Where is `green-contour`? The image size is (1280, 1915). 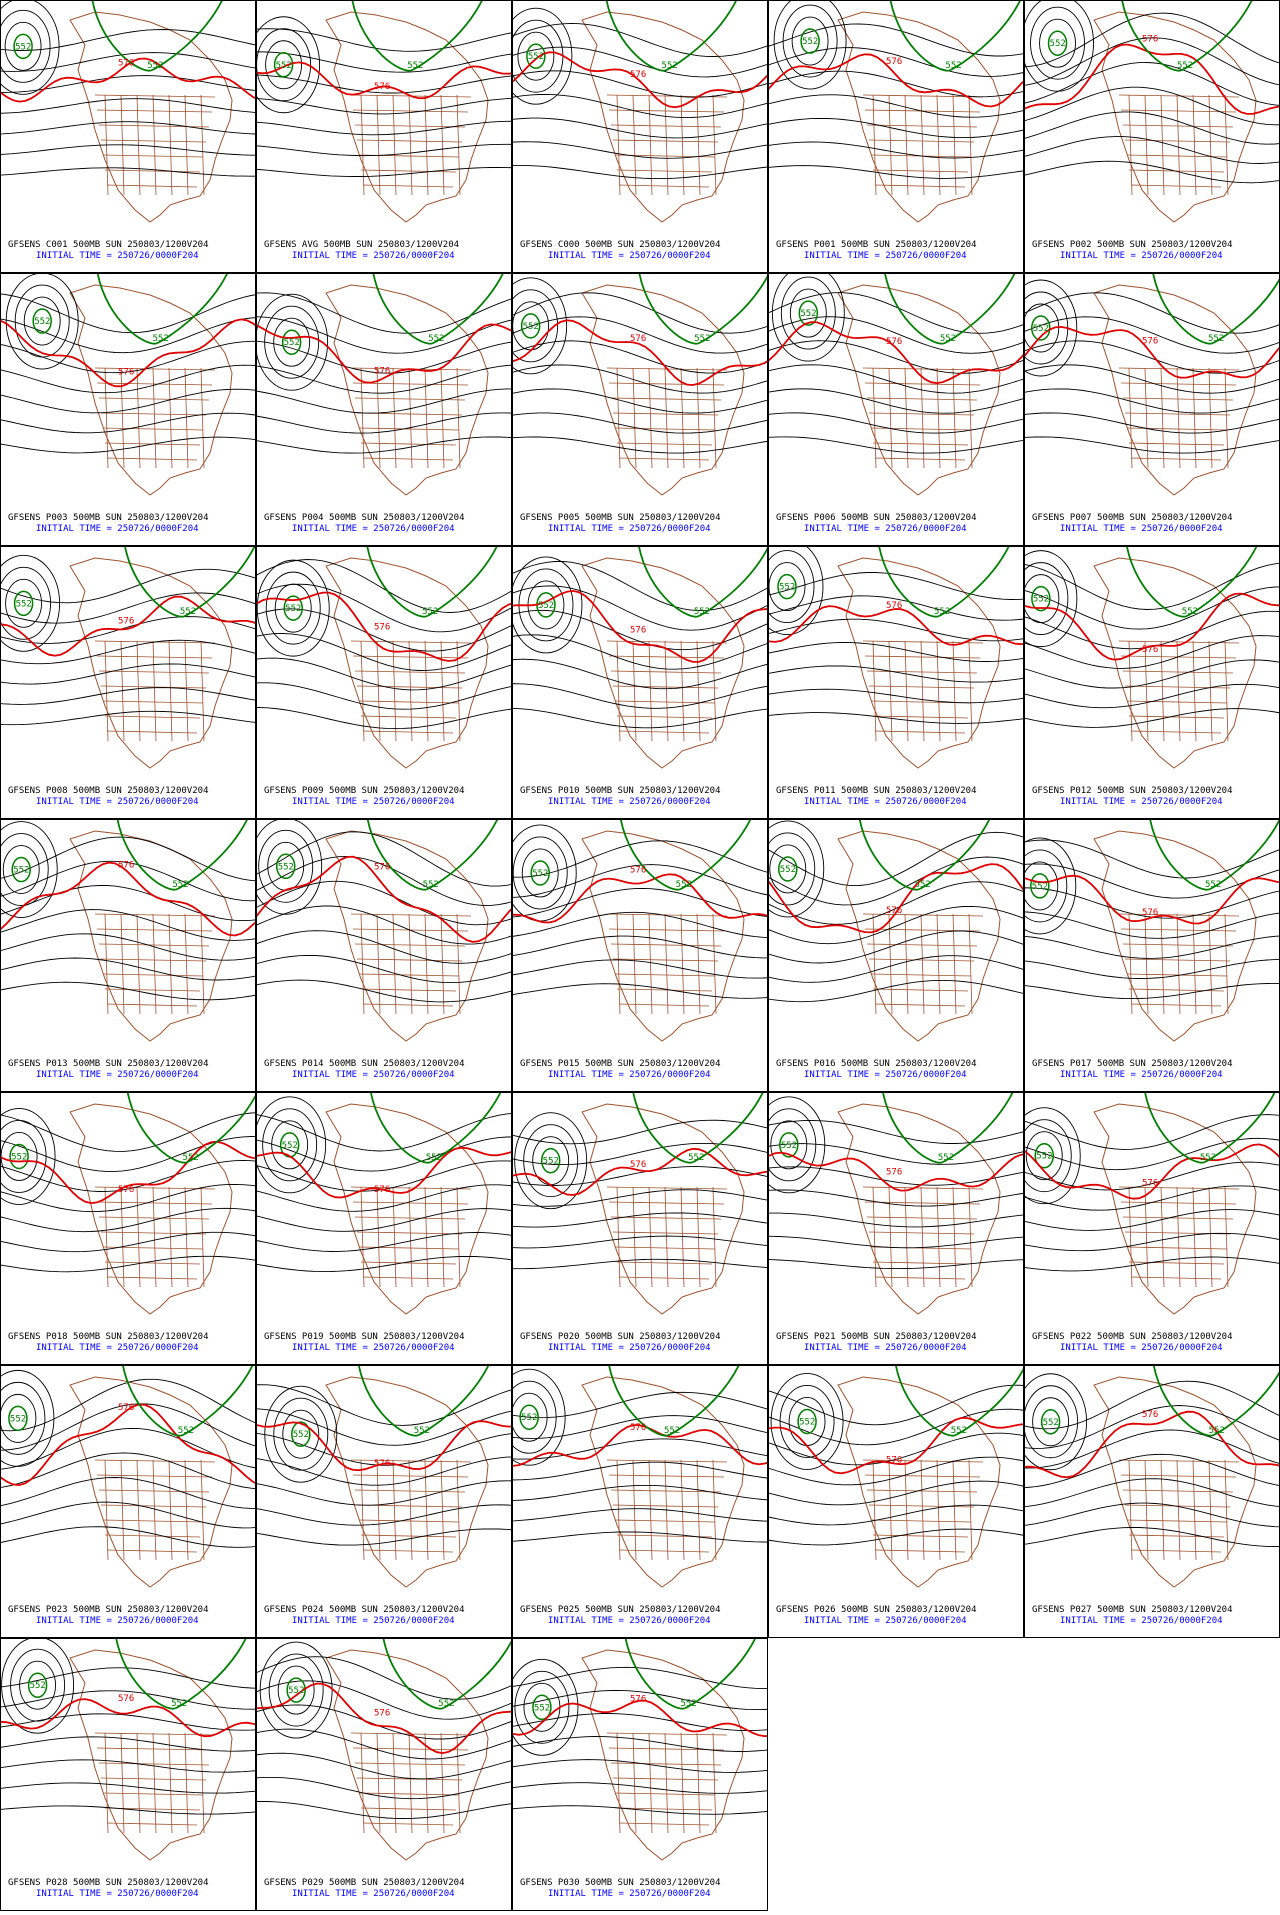 green-contour is located at coordinates (1041, 328).